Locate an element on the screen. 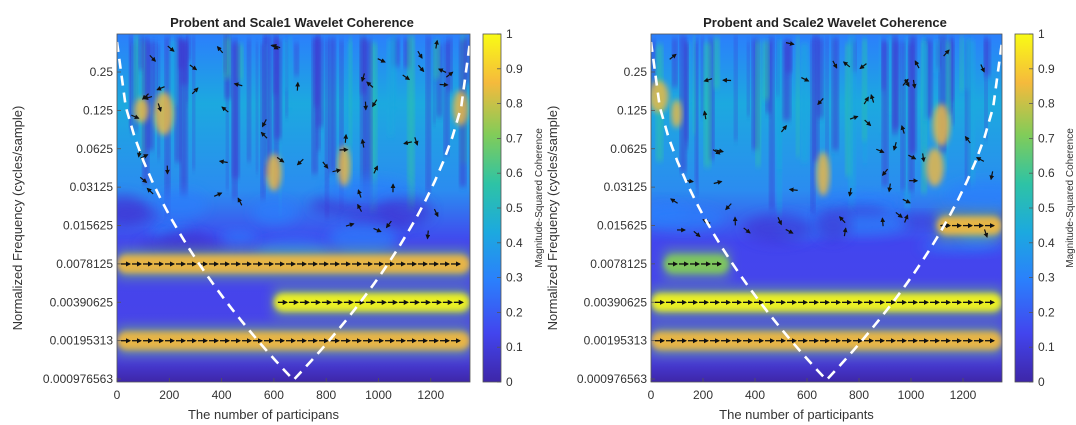 This screenshot has width=1076, height=425. y-tick-label: 0.00390625 is located at coordinates (616, 302).